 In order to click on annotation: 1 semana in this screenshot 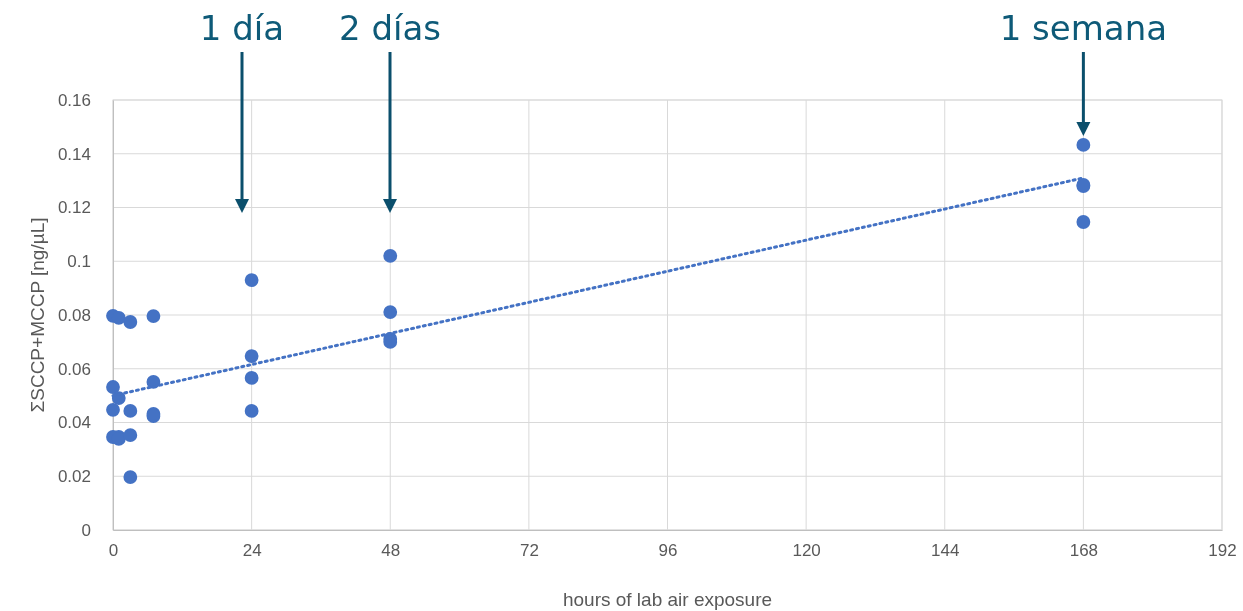, I will do `click(1083, 28)`.